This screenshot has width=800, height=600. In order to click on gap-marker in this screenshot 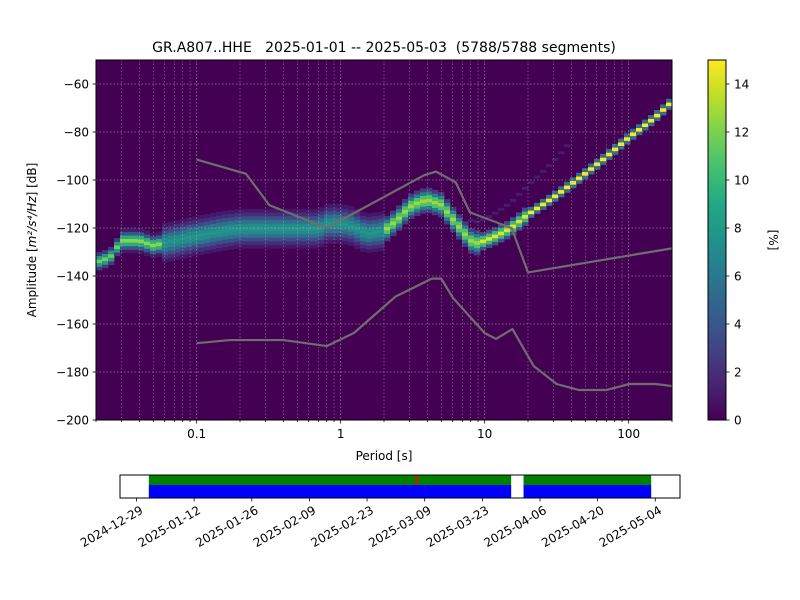, I will do `click(416, 480)`.